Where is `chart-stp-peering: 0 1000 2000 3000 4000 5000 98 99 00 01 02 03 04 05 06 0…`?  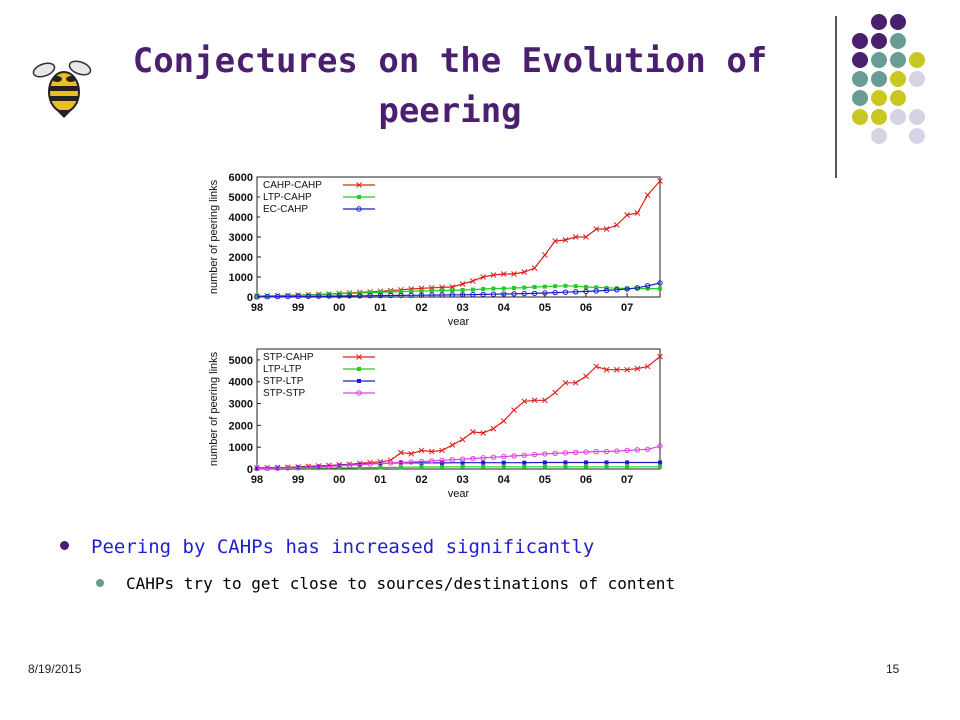
chart-stp-peering: 0 1000 2000 3000 4000 5000 98 99 00 01 02 03 04 05 06 0… is located at coordinates (440, 418).